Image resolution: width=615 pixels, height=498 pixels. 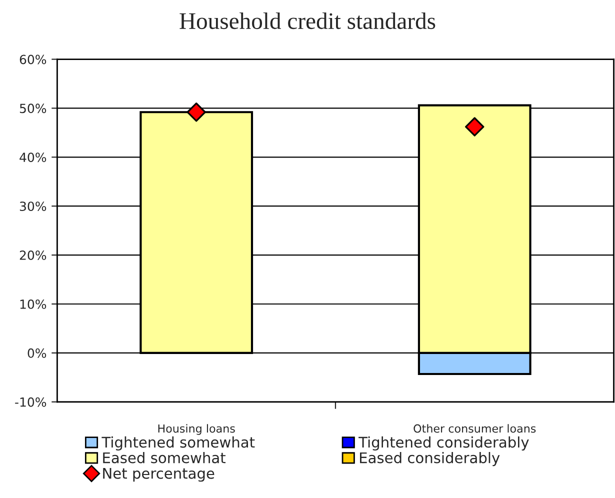 I want to click on y-tick-label: 50%, so click(x=33, y=109).